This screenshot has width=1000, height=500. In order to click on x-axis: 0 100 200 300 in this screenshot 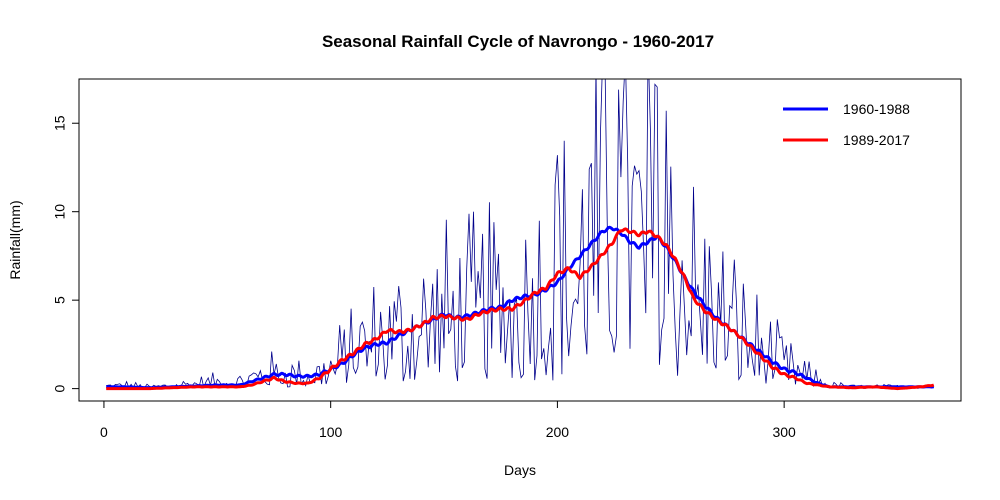, I will do `click(448, 420)`.